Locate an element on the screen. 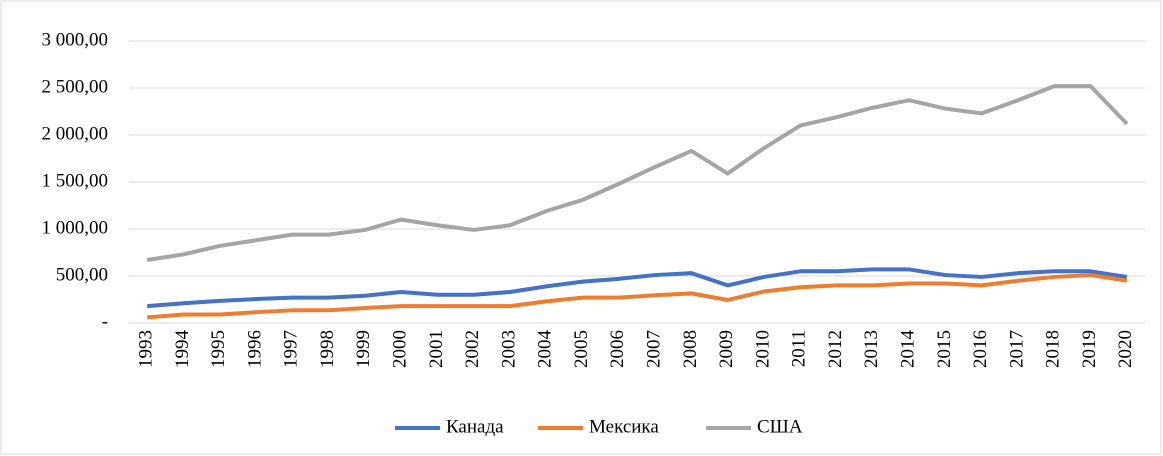 Image resolution: width=1163 pixels, height=456 pixels. x-tick-label: 2005 is located at coordinates (581, 349).